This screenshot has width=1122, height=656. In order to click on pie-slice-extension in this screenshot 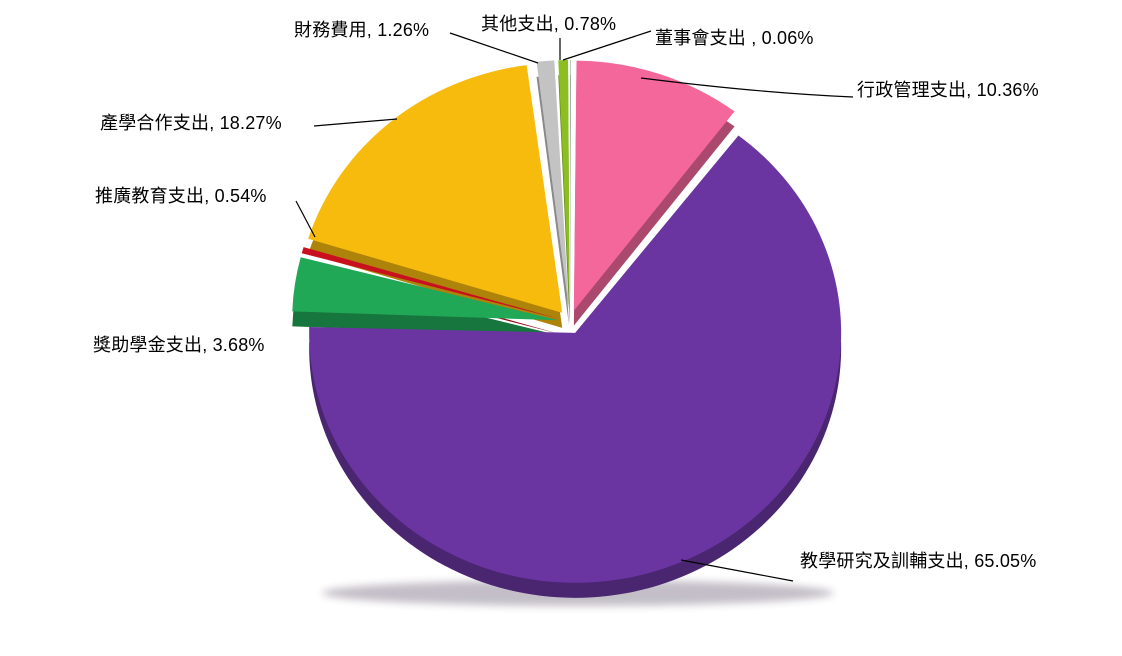, I will do `click(430, 283)`.